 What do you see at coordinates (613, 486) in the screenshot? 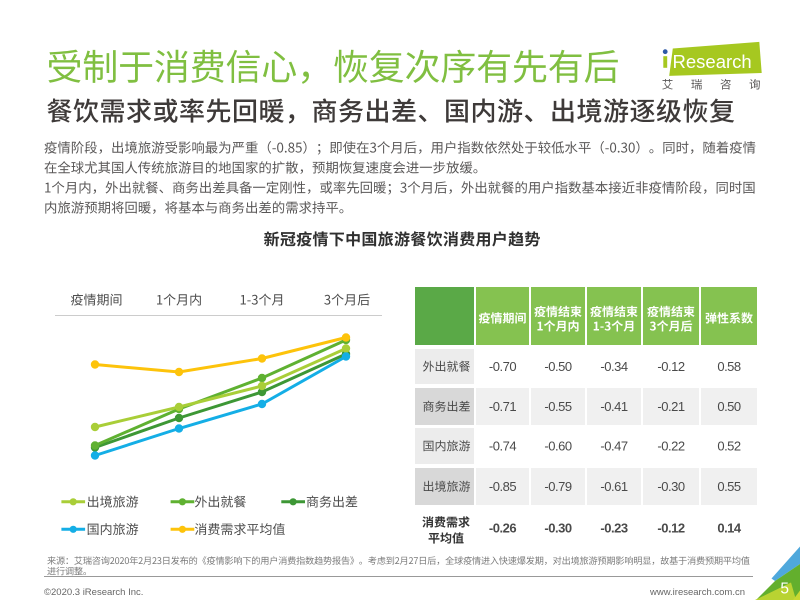
I see `svg-text: -0.61` at bounding box center [613, 486].